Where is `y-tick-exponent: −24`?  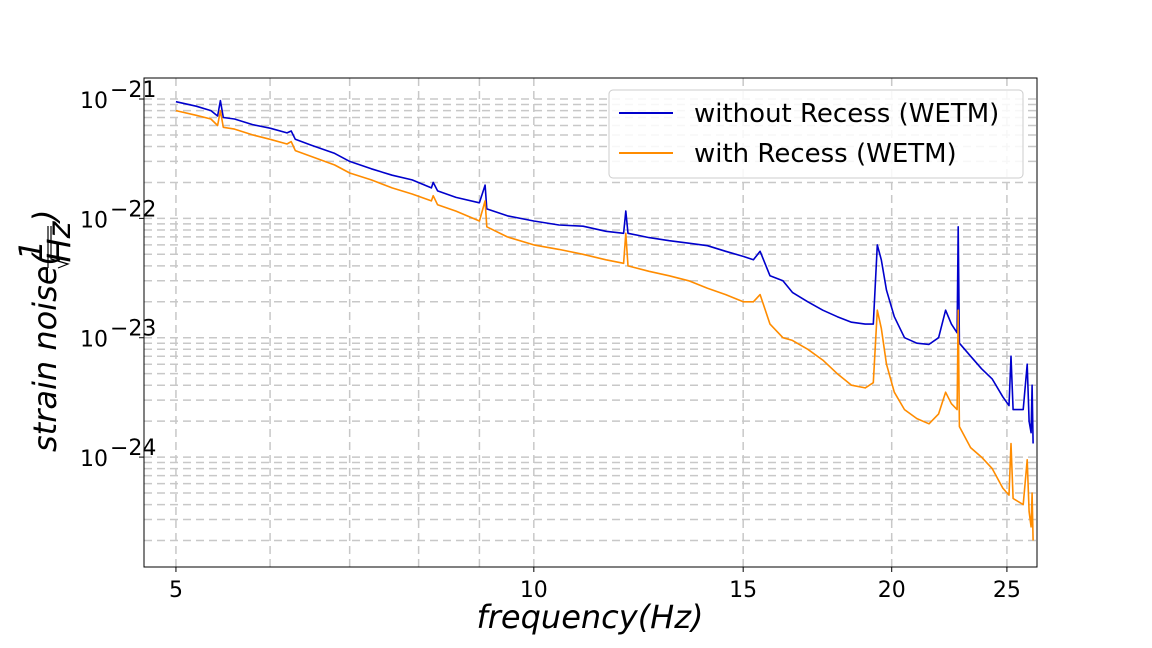 y-tick-exponent: −24 is located at coordinates (133, 448).